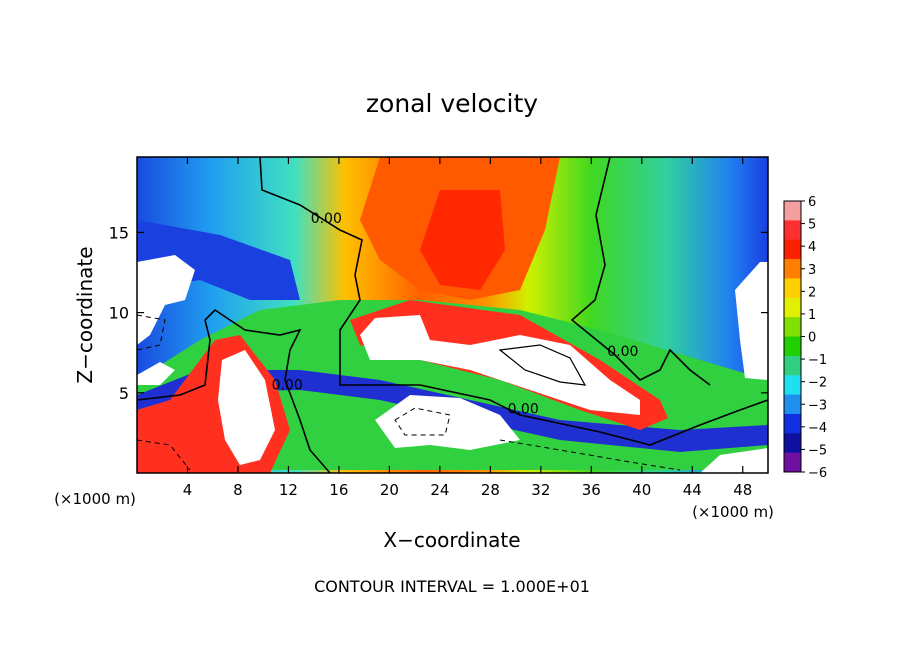  What do you see at coordinates (742, 490) in the screenshot?
I see `x-tick-label: 48` at bounding box center [742, 490].